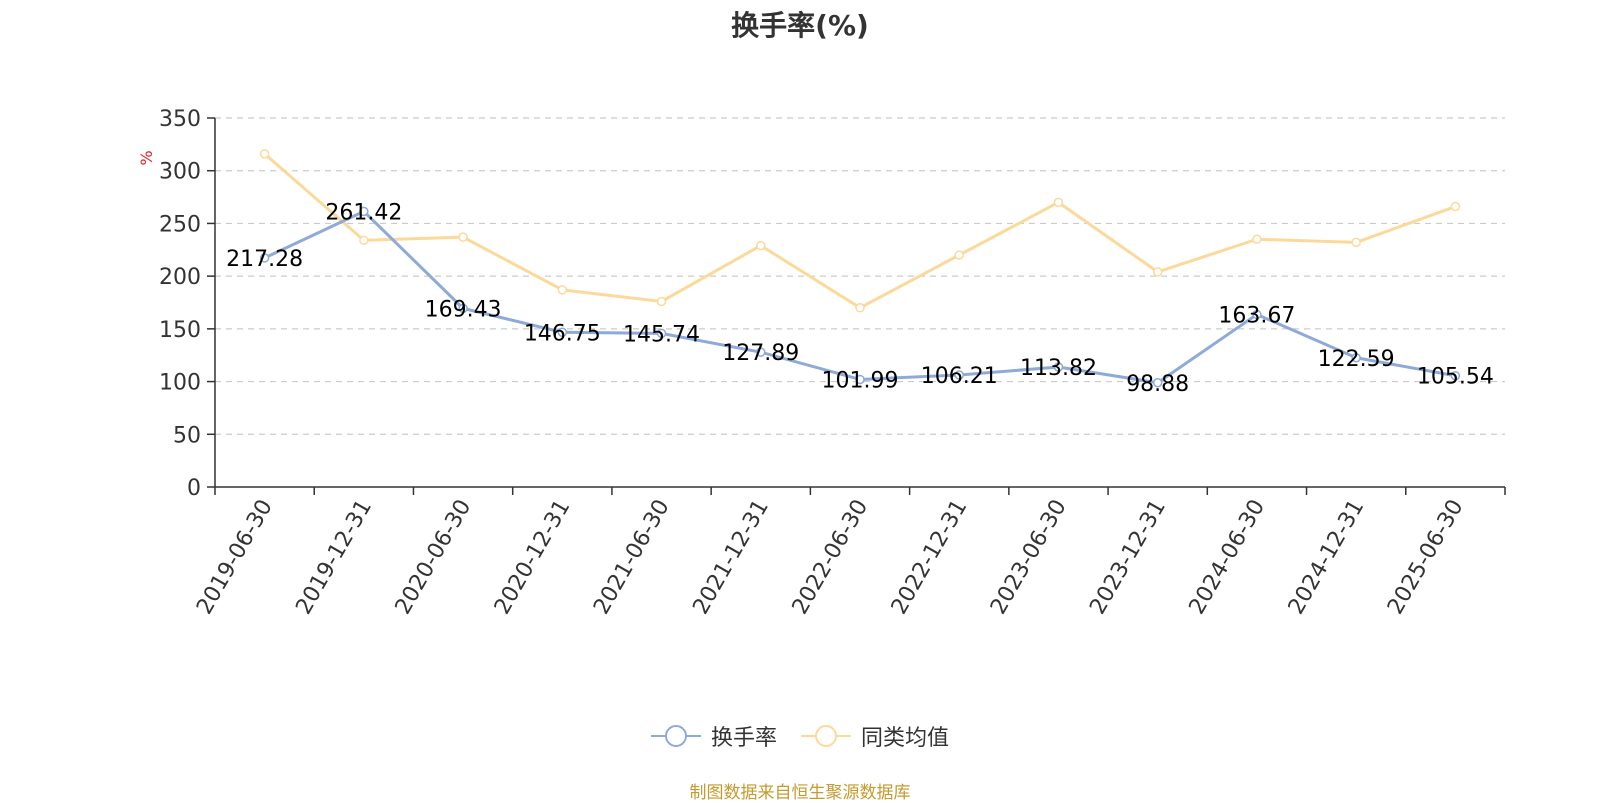 The image size is (1600, 803). Describe the element at coordinates (1327, 557) in the screenshot. I see `x-tick-label-2024-12-31: 2024-12-31` at that location.